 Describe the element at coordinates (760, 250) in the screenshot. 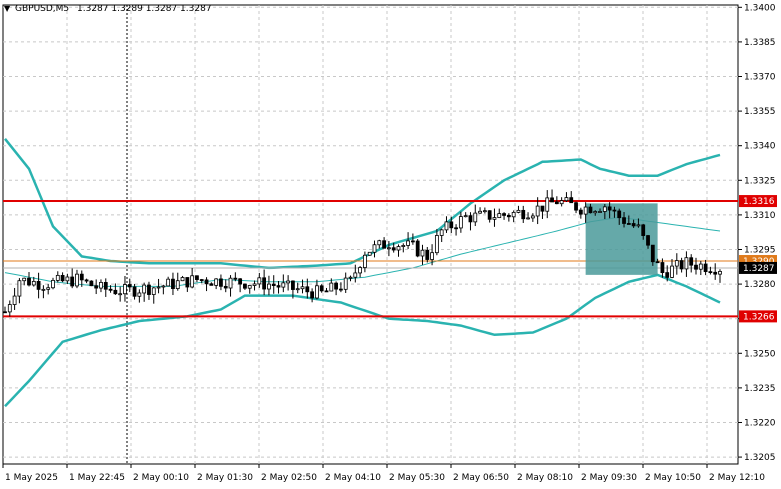

I see `y-tick-label: 1.3295` at that location.